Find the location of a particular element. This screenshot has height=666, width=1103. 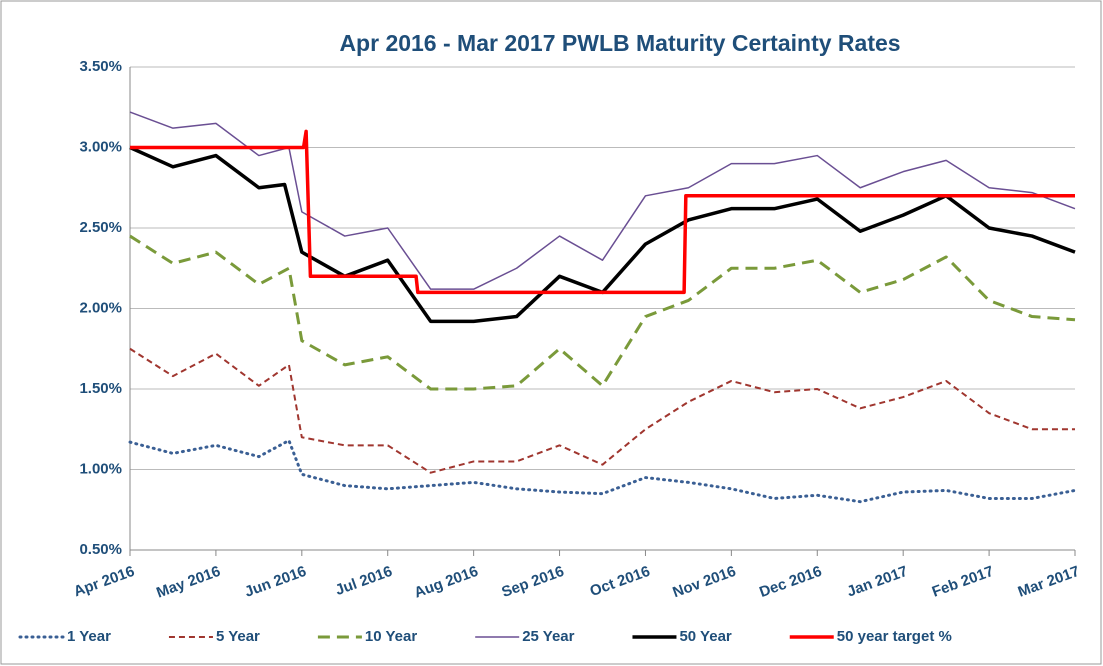

legend-label: 50 Year is located at coordinates (705, 636).